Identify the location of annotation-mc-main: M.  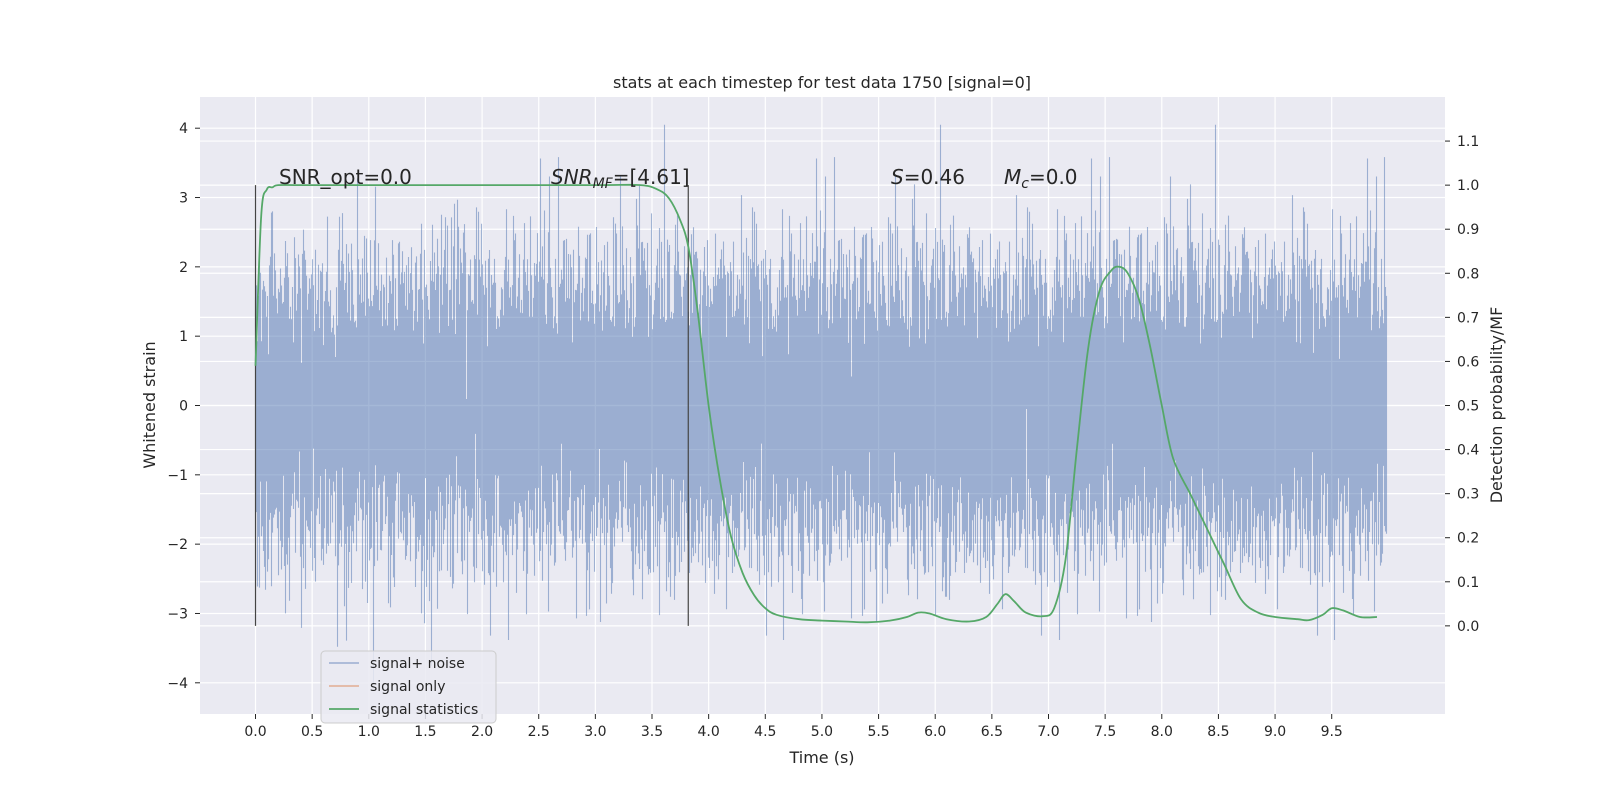
(1012, 177).